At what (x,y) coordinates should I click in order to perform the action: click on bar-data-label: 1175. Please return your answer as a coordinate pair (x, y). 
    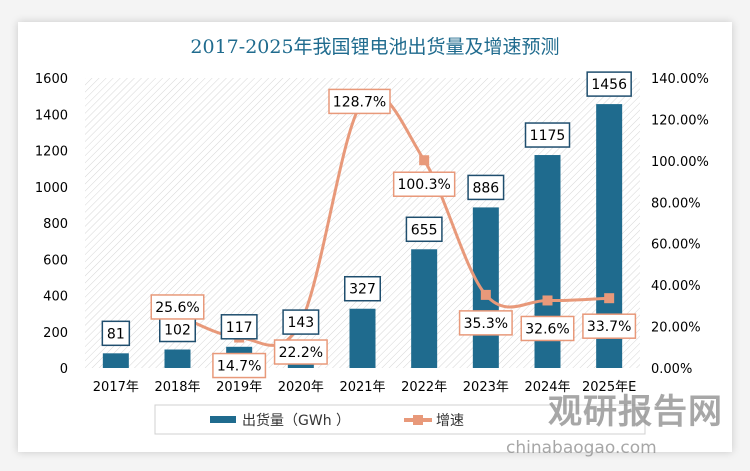
    Looking at the image, I should click on (548, 136).